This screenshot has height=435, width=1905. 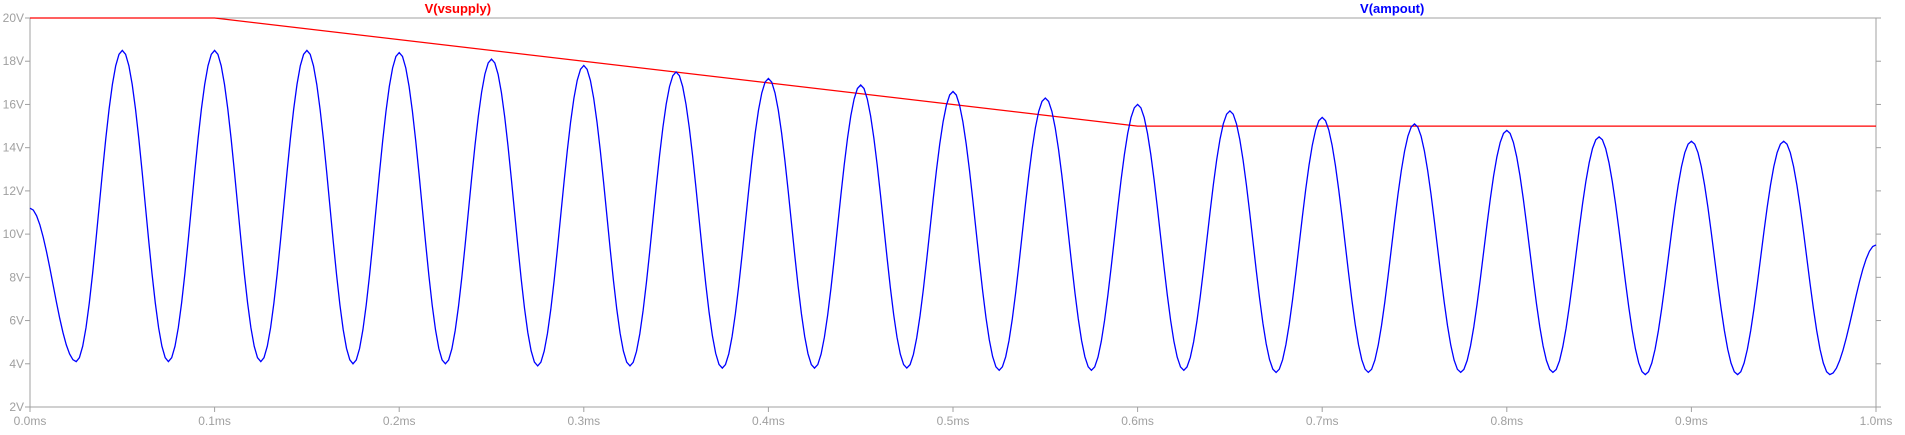 I want to click on legend-vsupply: V(vsupply), so click(x=458, y=8).